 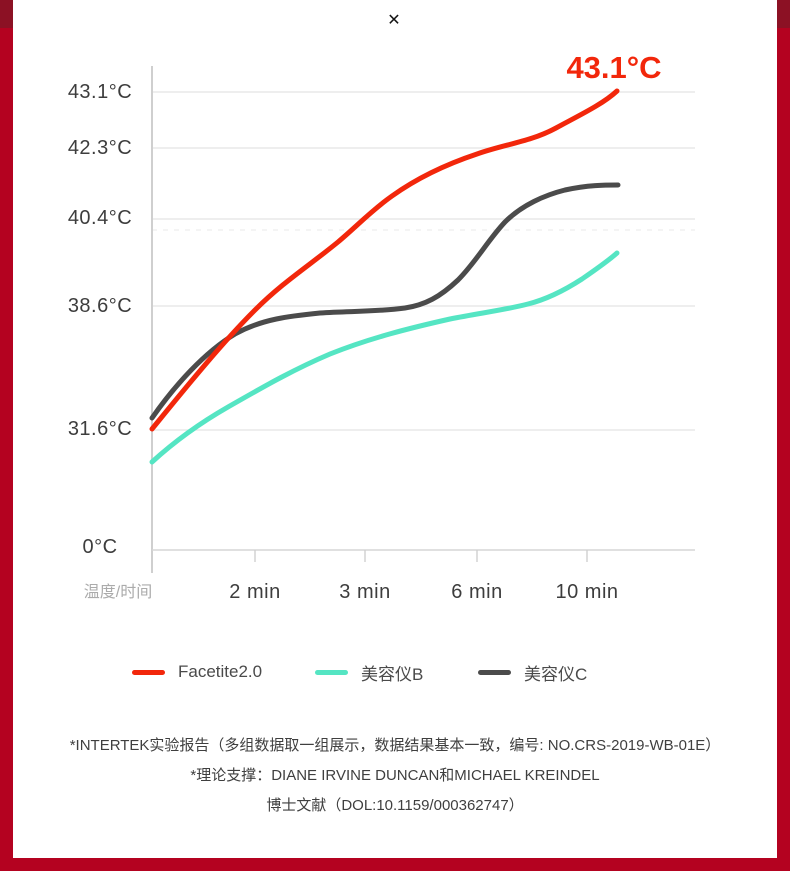 I want to click on x-axis-ticks, so click(x=421, y=556).